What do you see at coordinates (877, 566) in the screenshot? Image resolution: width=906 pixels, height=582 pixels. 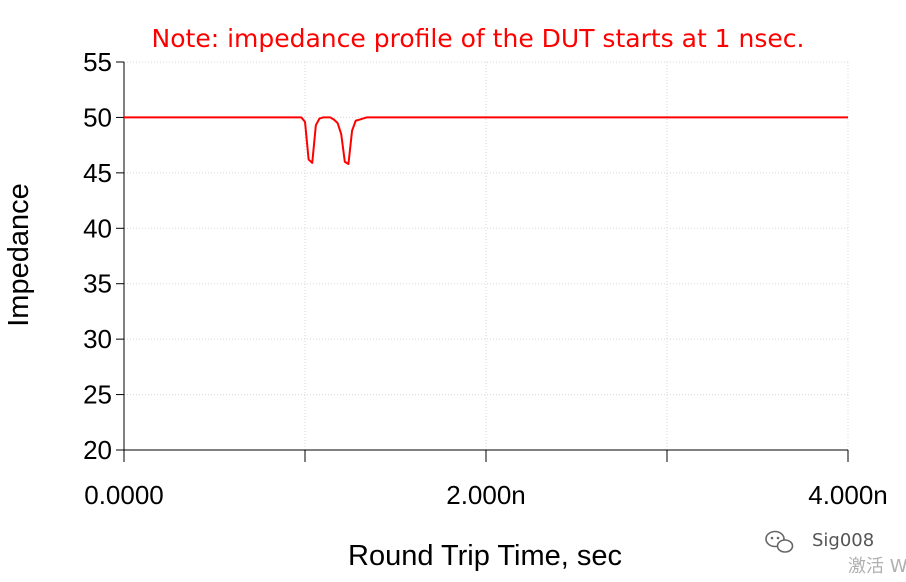 I see `watermark-sub: 激活 W` at bounding box center [877, 566].